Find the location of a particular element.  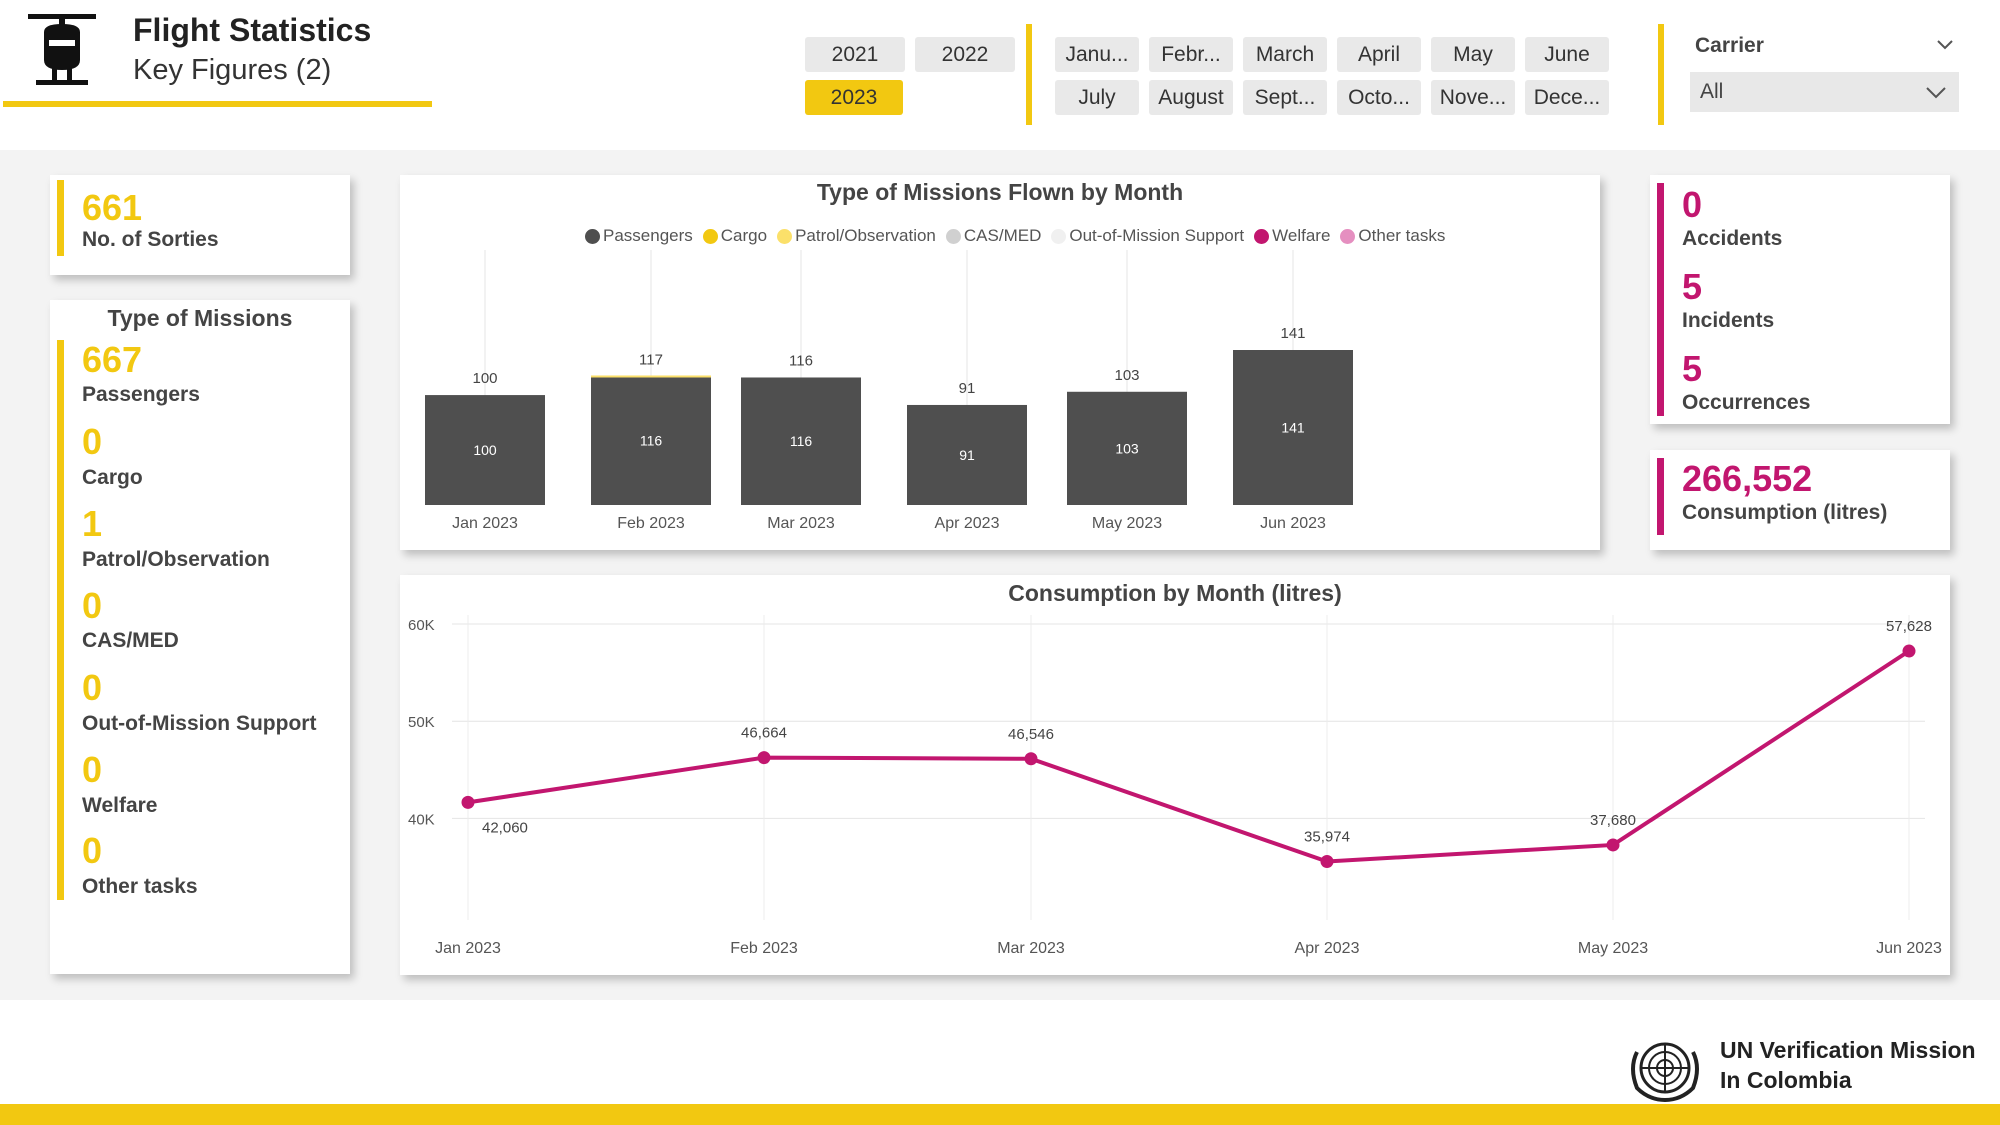

legend-casmed: CAS/MED is located at coordinates (993, 236).